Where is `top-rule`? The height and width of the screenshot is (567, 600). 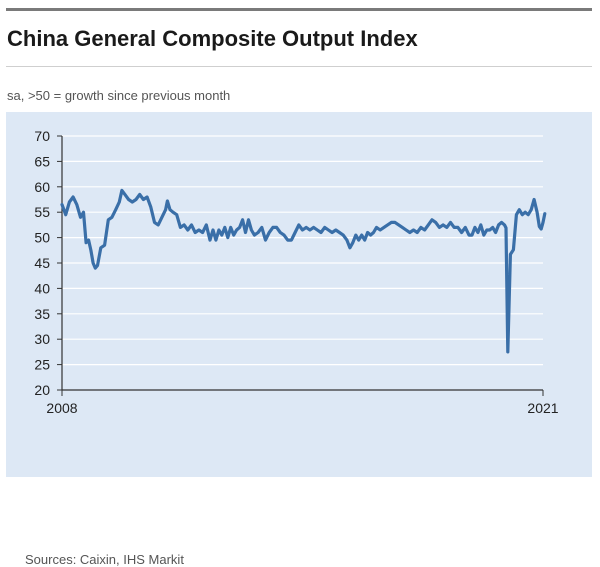 top-rule is located at coordinates (299, 9).